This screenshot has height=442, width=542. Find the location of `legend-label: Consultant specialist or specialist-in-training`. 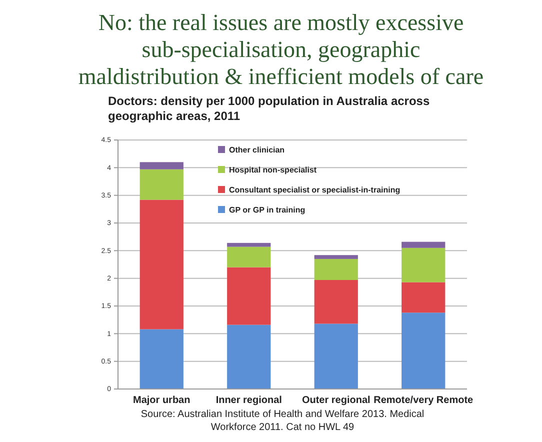

legend-label: Consultant specialist or specialist-in-training is located at coordinates (314, 190).